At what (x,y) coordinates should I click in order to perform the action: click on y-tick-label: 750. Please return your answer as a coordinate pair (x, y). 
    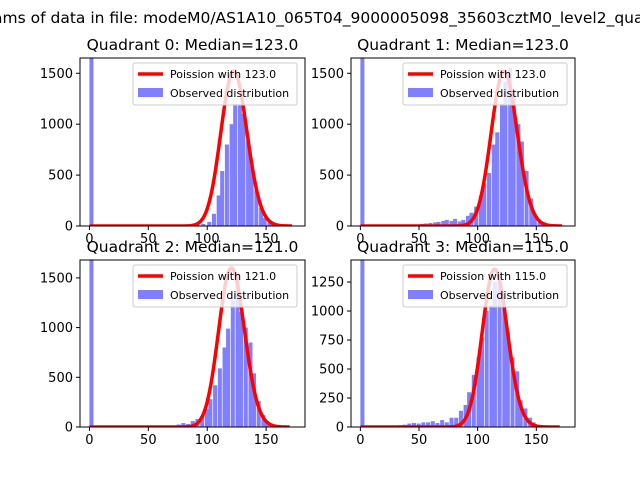
    Looking at the image, I should click on (331, 341).